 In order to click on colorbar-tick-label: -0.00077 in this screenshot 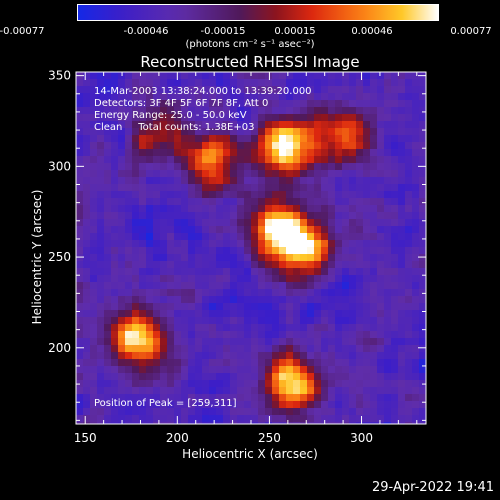, I will do `click(22, 31)`.